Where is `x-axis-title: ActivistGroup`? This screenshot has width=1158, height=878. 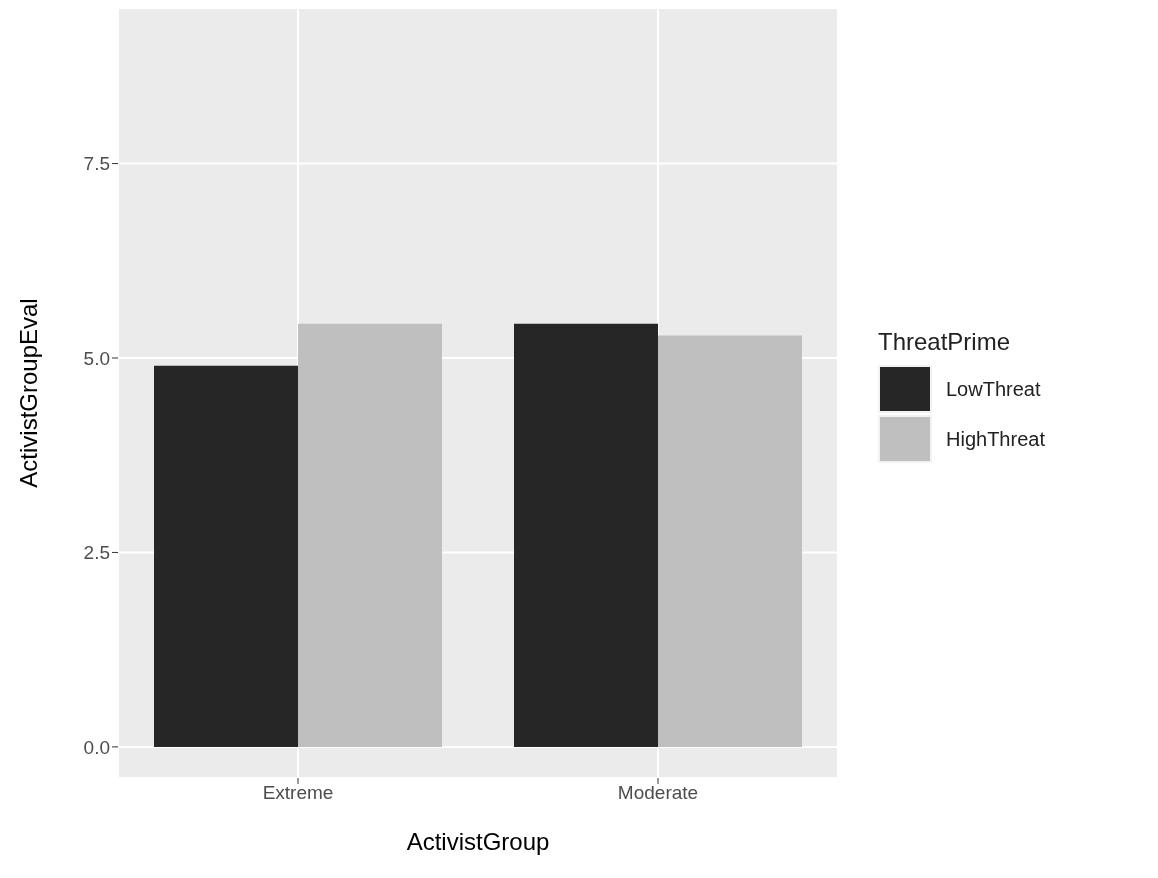 x-axis-title: ActivistGroup is located at coordinates (478, 841).